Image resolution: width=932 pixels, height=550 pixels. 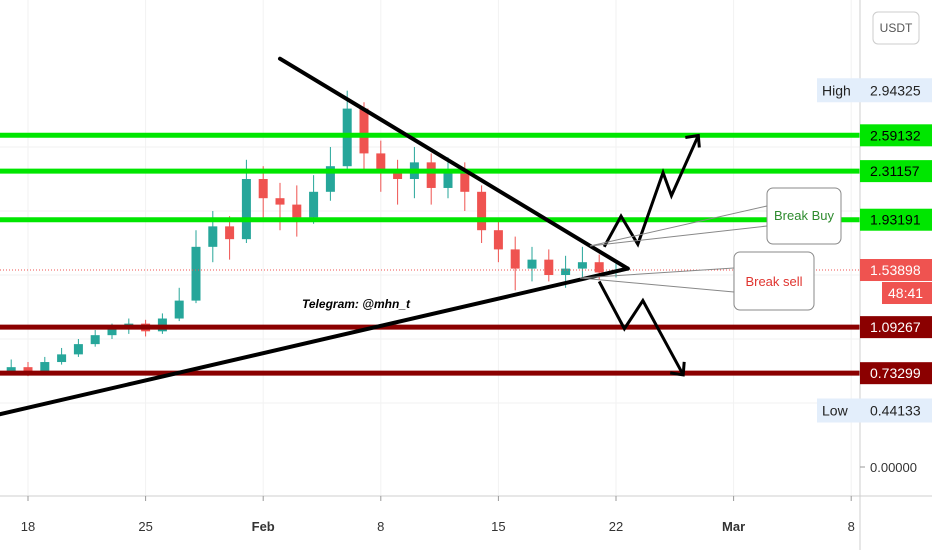 I want to click on break-sell-box, so click(x=774, y=281).